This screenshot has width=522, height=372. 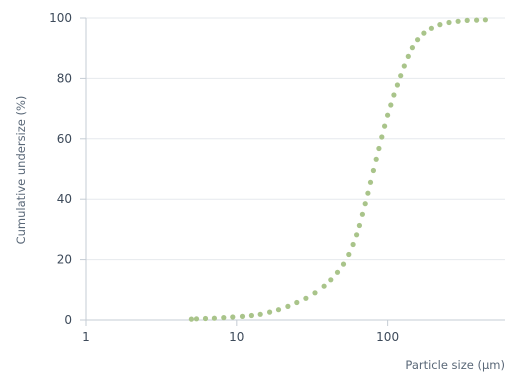 What do you see at coordinates (64, 260) in the screenshot?
I see `y-tick-label: 20` at bounding box center [64, 260].